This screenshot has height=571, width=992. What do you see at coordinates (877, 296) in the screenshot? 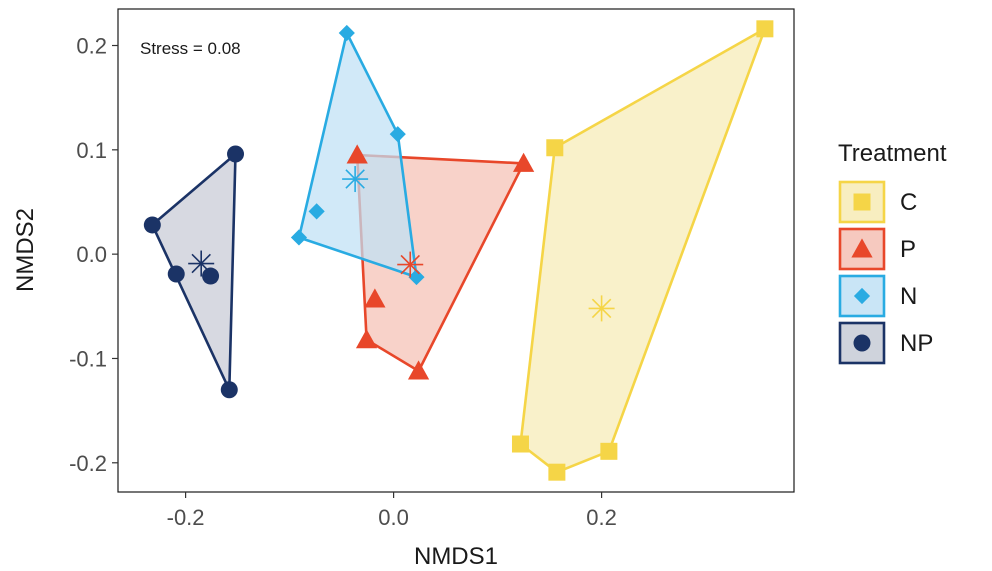
I see `legend-item-n: N` at bounding box center [877, 296].